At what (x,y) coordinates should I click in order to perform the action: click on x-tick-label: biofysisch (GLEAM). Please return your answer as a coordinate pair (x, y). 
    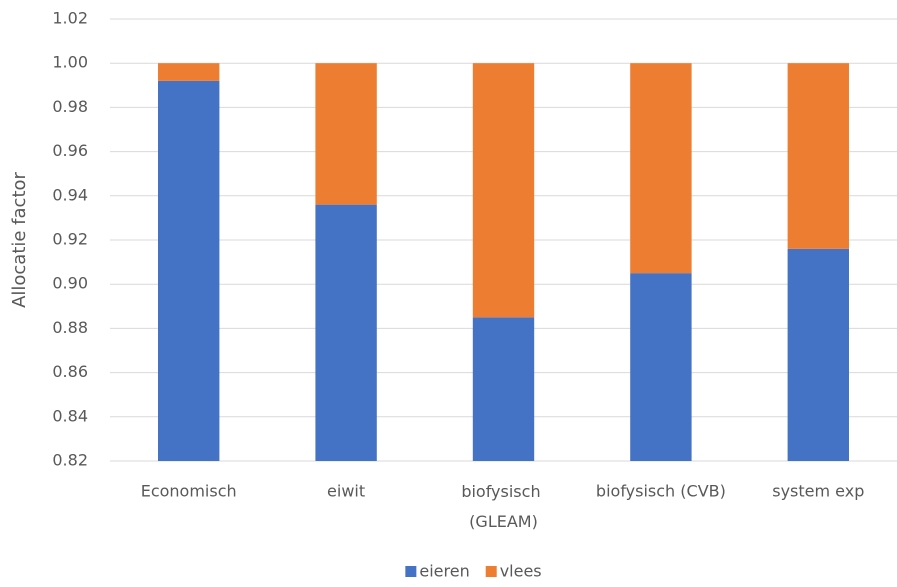
    Looking at the image, I should click on (503, 506).